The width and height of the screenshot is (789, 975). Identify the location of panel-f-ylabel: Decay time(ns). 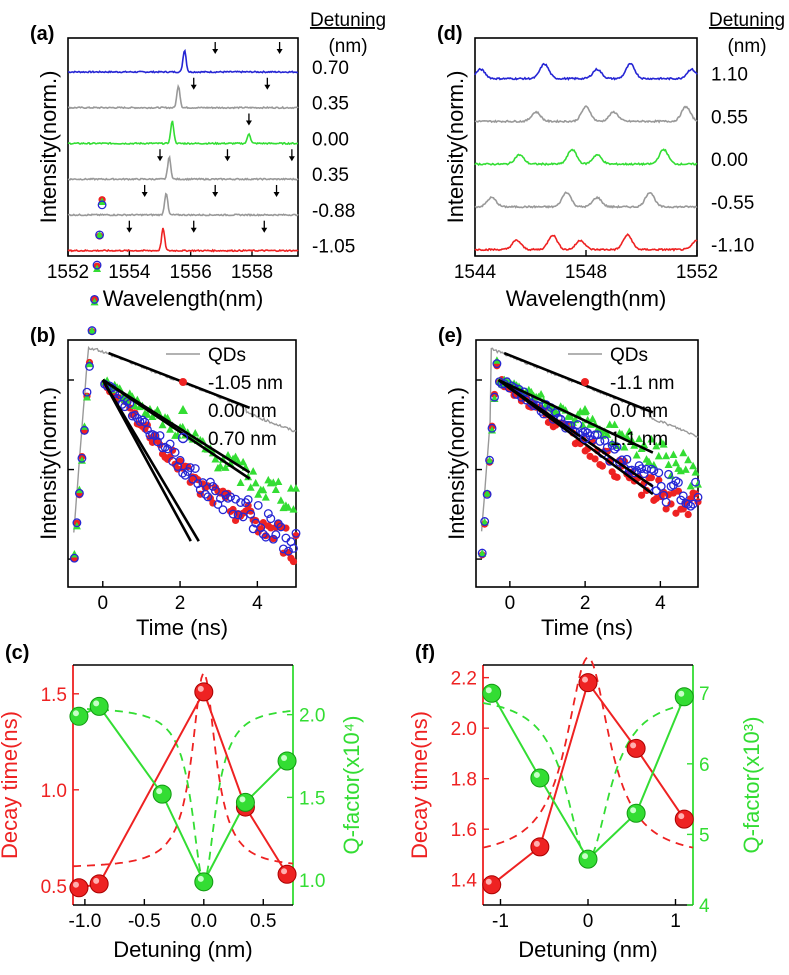
(419, 785).